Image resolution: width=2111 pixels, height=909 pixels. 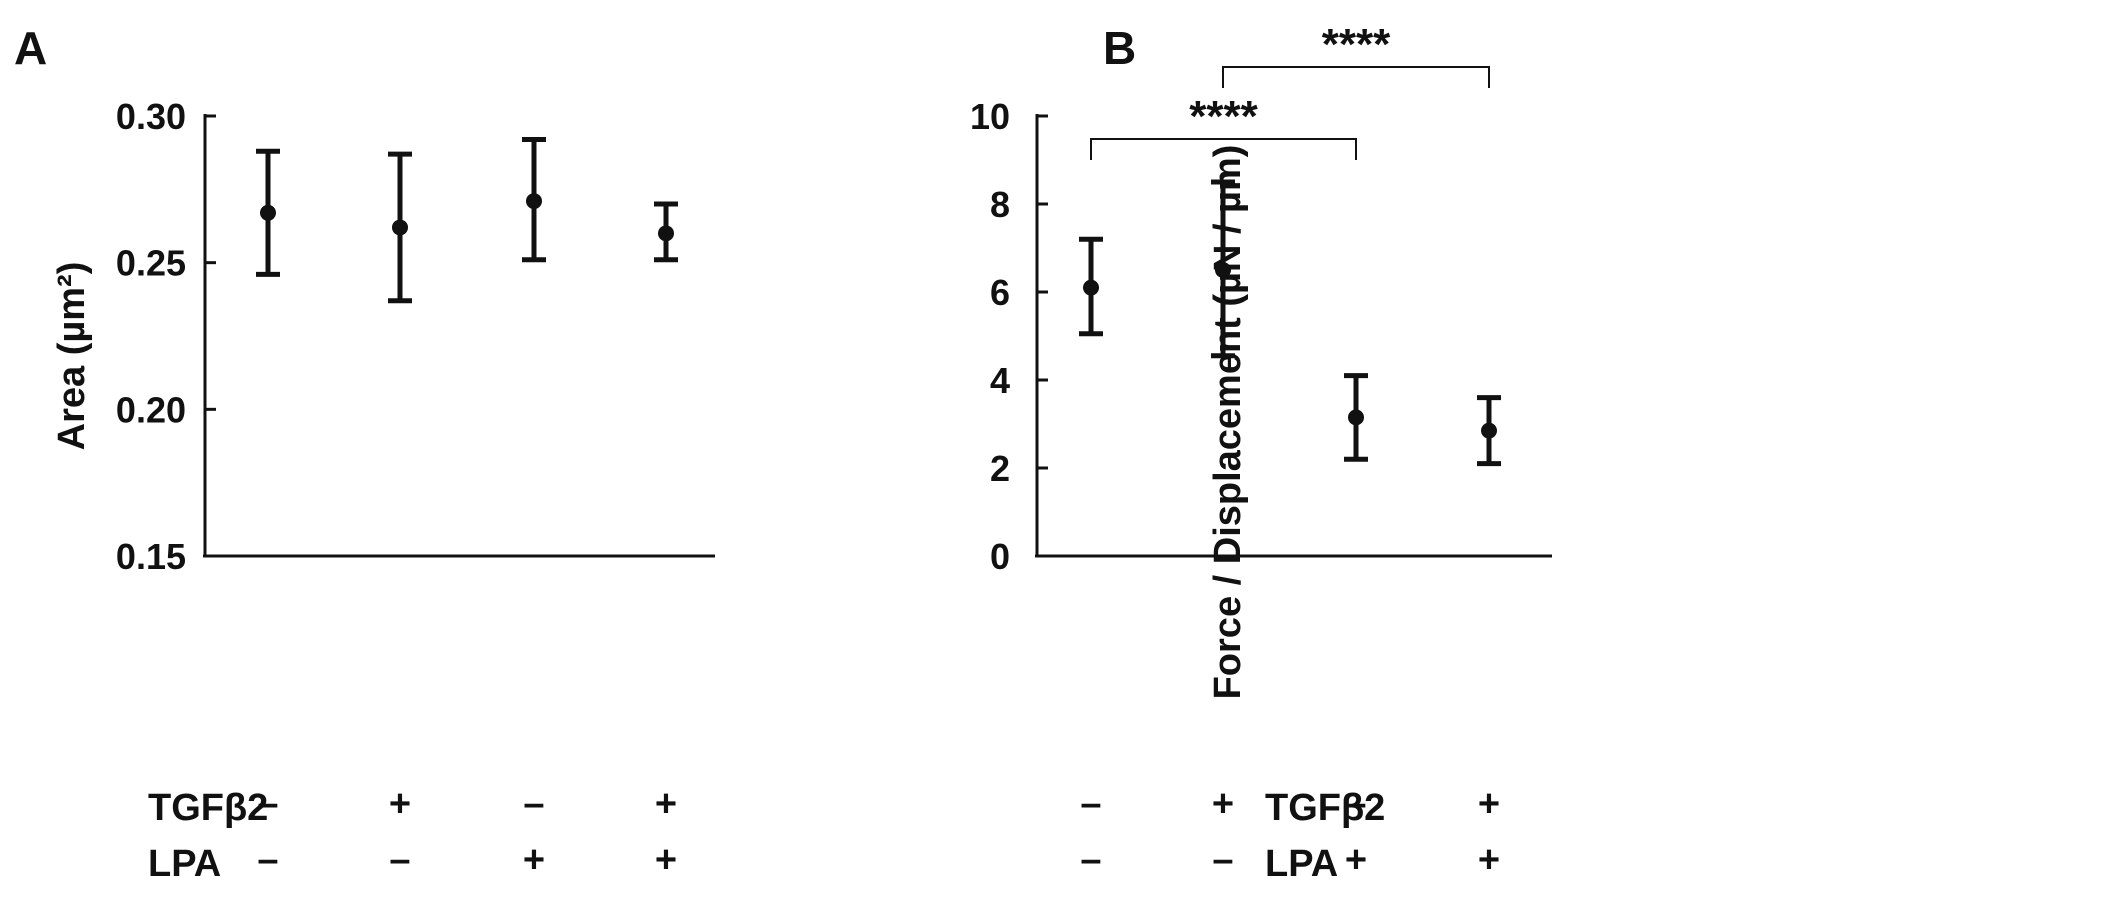 I want to click on panel-letter: A, so click(x=30, y=48).